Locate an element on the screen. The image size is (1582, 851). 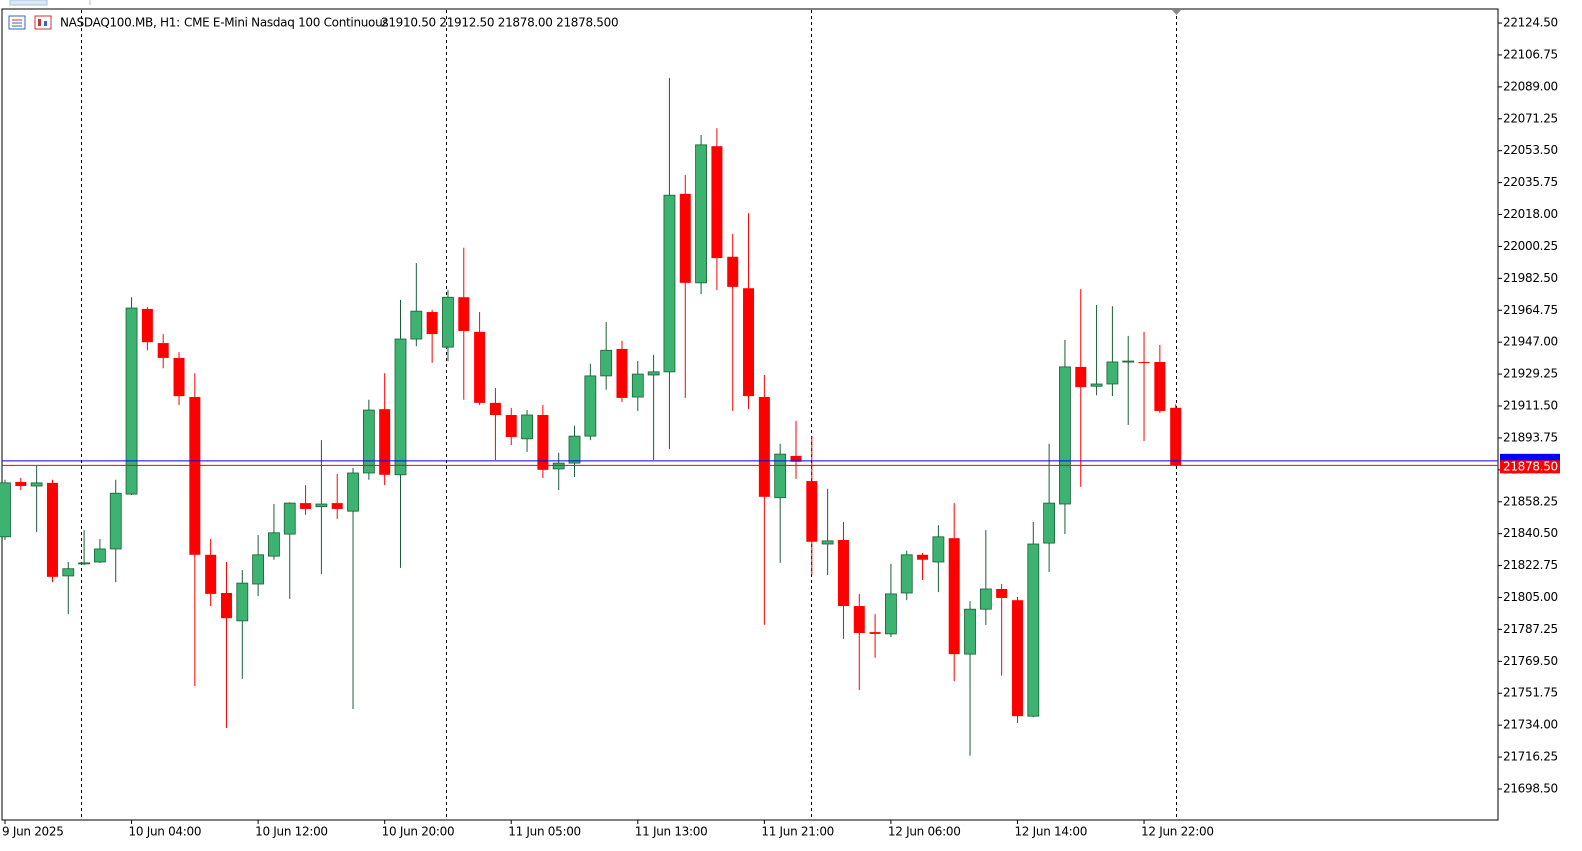
x-tick-label: 12 Jun 06:00 is located at coordinates (924, 832).